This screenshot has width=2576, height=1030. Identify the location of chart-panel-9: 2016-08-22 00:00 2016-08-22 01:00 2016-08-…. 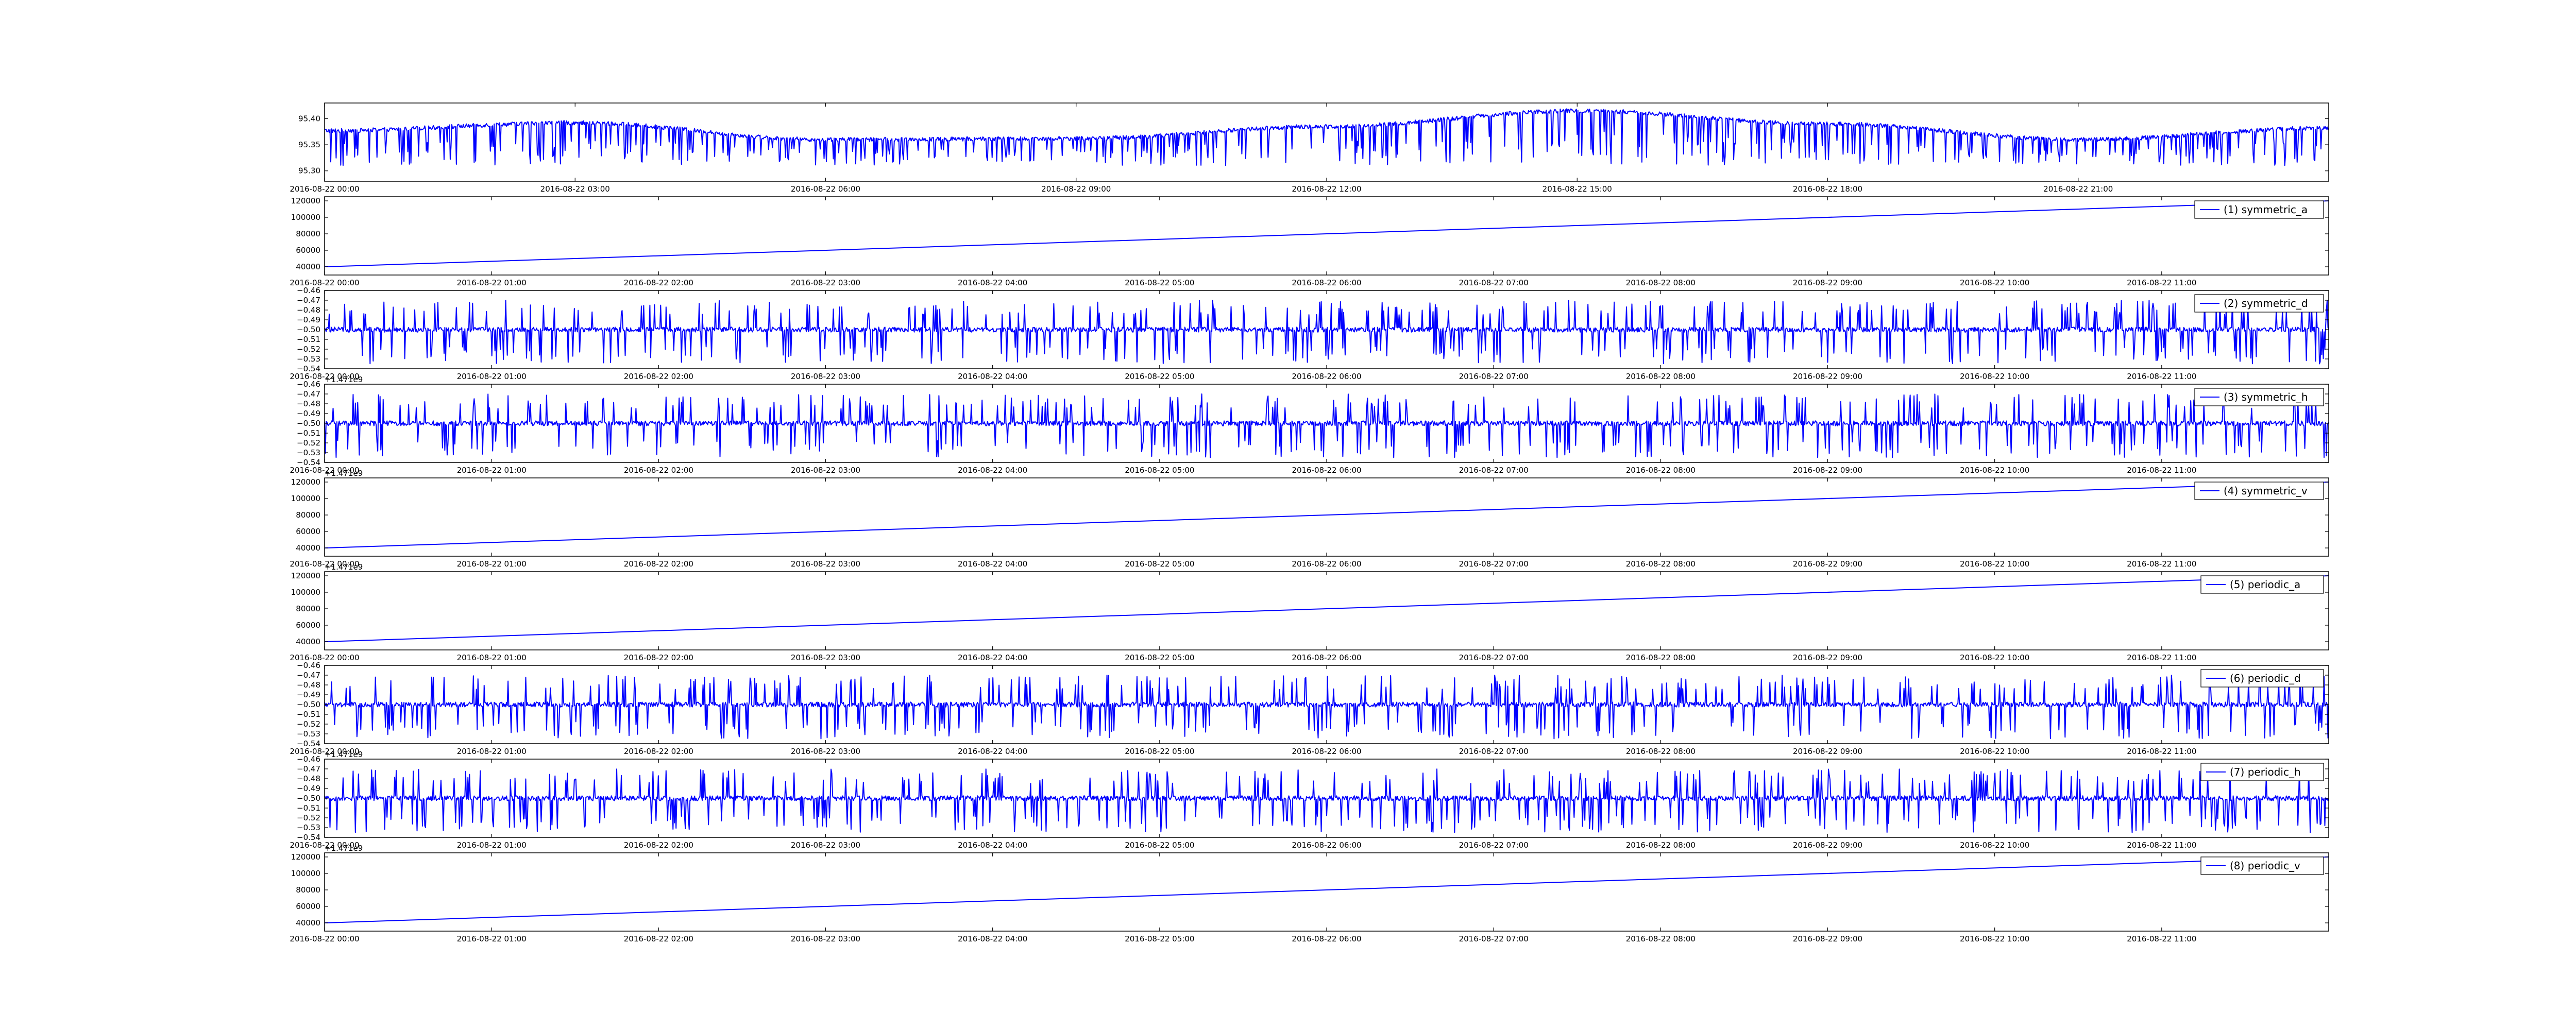
(1309, 893).